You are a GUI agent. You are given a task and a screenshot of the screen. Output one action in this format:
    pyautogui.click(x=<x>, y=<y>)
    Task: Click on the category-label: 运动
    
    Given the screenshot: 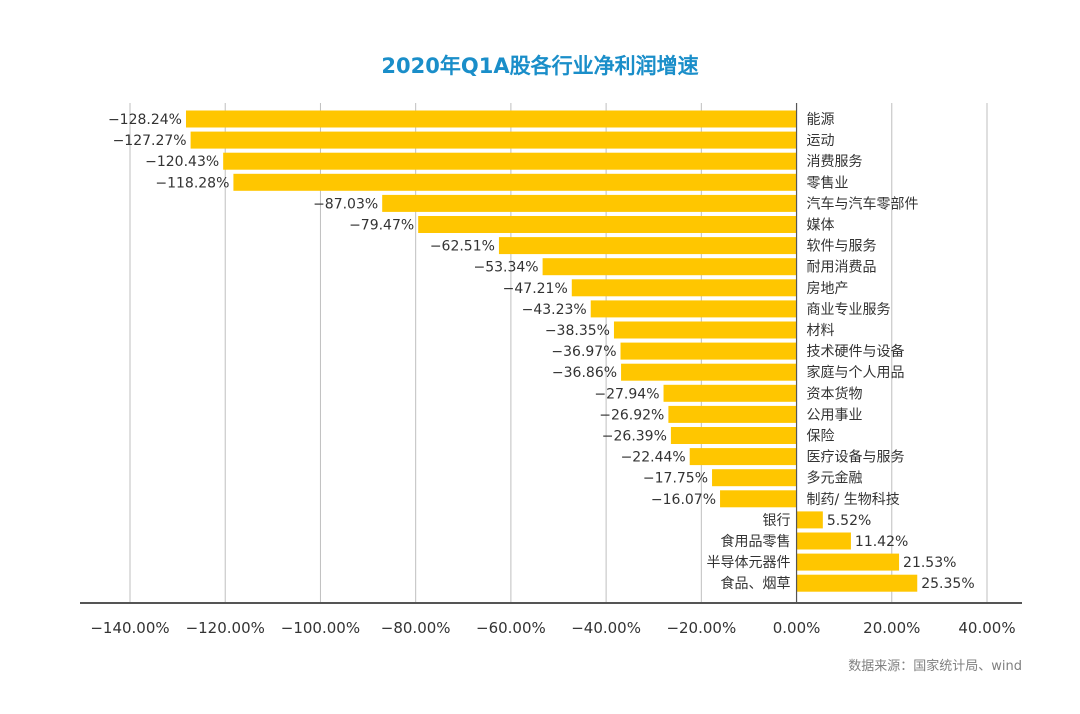 What is the action you would take?
    pyautogui.click(x=821, y=141)
    